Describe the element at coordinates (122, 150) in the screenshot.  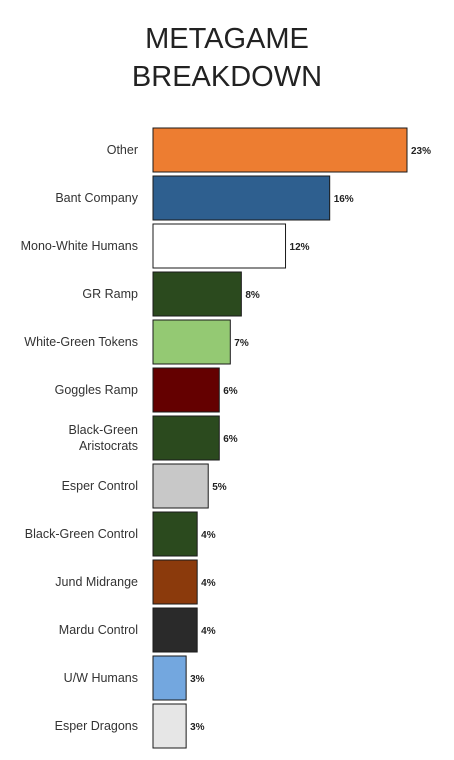
I see `category-label-0: Other` at that location.